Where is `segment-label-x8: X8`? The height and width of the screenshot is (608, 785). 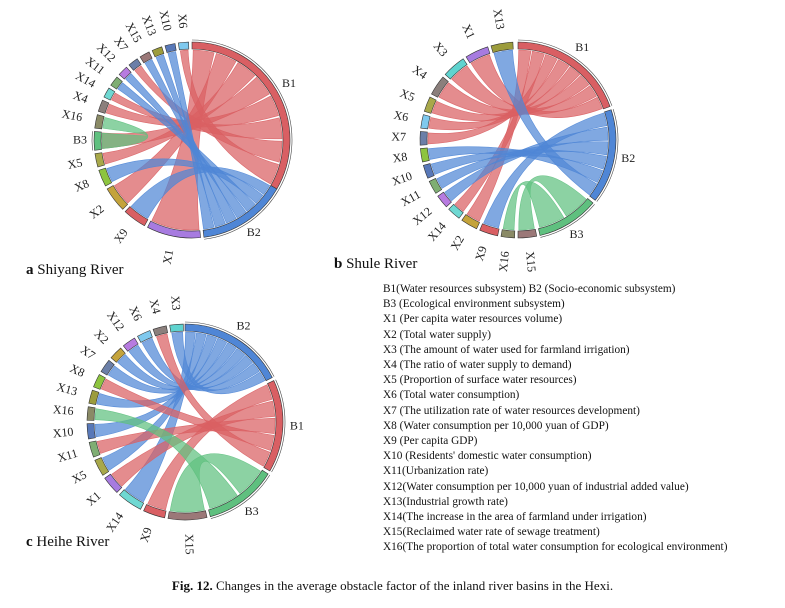 segment-label-x8: X8 is located at coordinates (81, 185).